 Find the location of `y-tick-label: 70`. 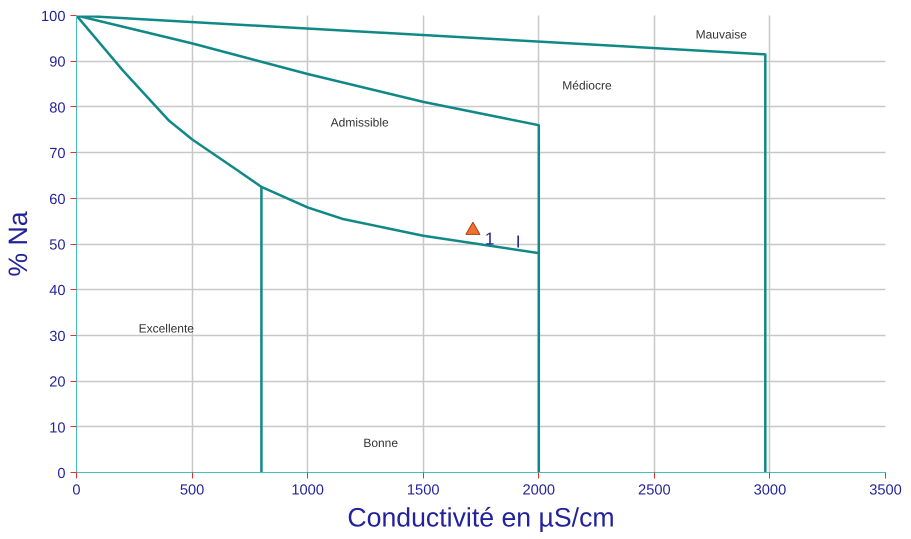

y-tick-label: 70 is located at coordinates (57, 154).